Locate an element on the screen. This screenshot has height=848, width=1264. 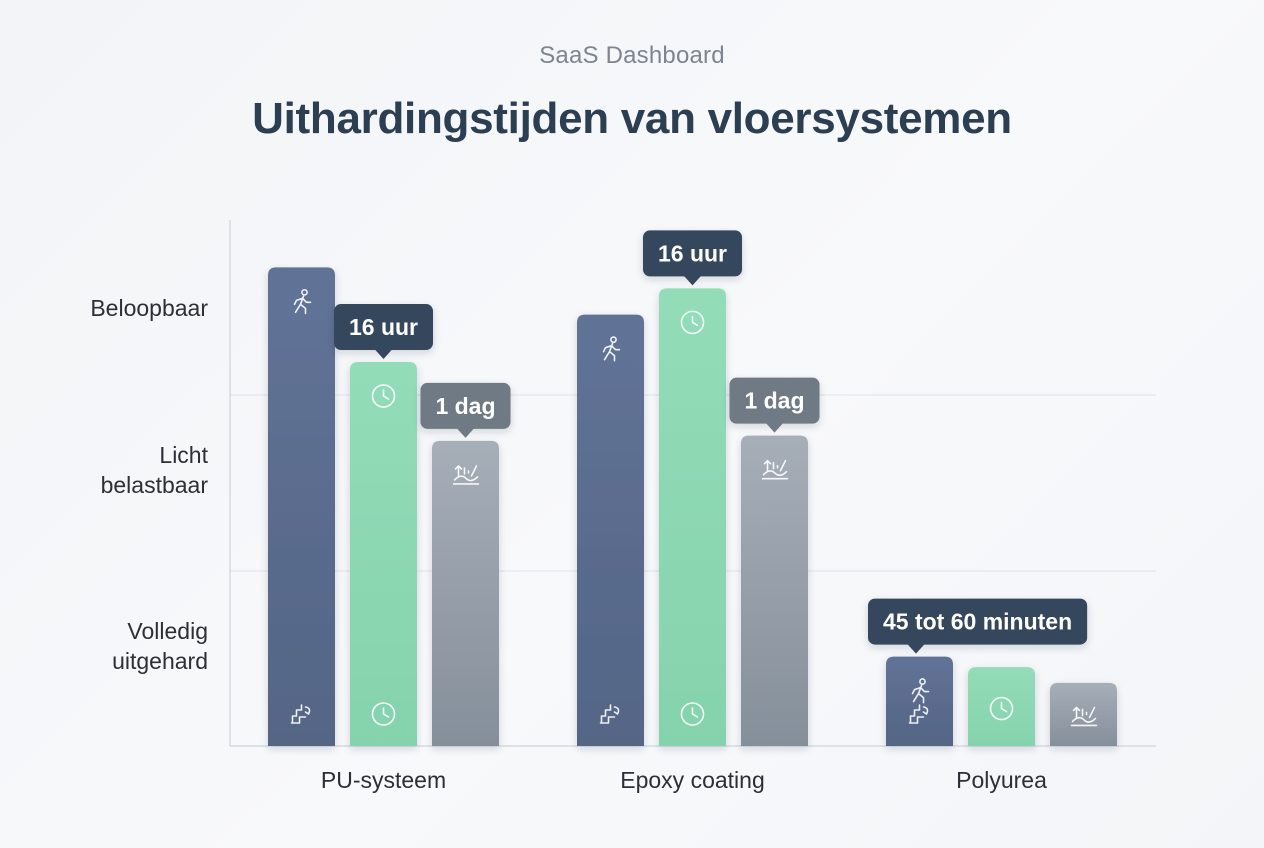
dashboard-subtitle: SaaS Dashboard is located at coordinates (632, 55).